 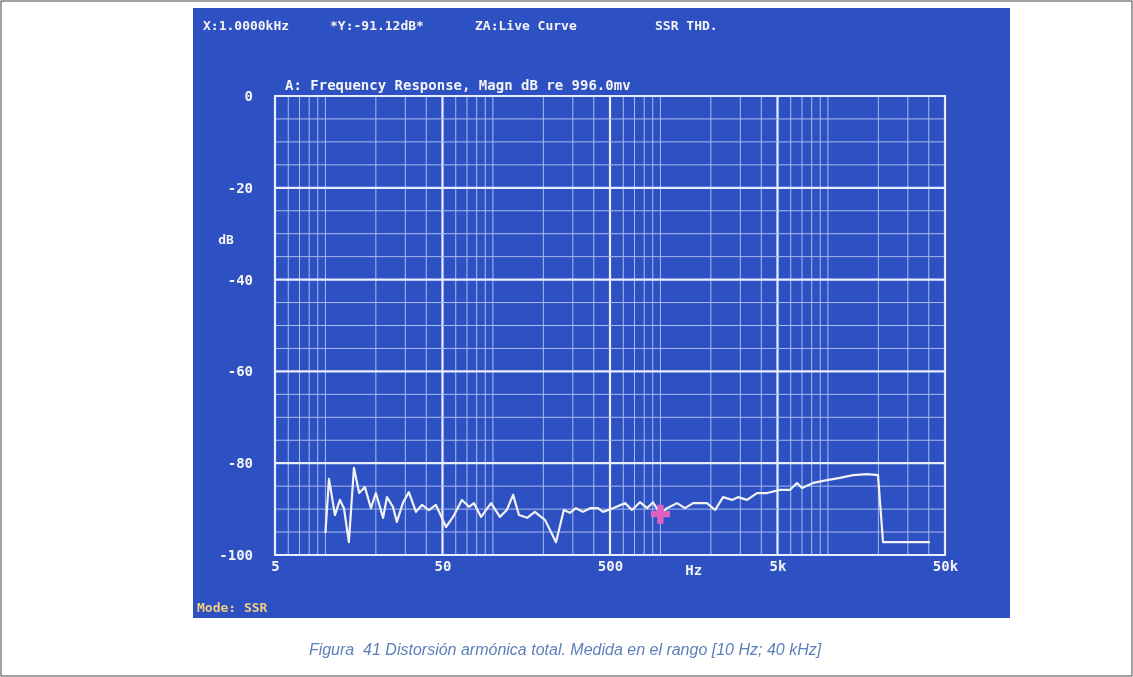 I want to click on y-tick-label: 0, so click(x=248, y=95).